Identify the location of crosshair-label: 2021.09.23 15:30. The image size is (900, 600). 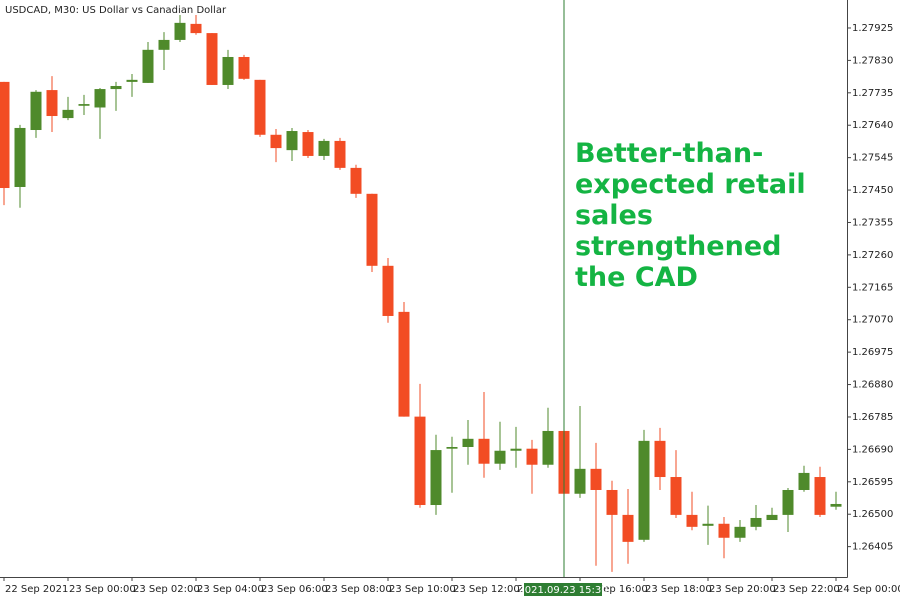
(562, 590).